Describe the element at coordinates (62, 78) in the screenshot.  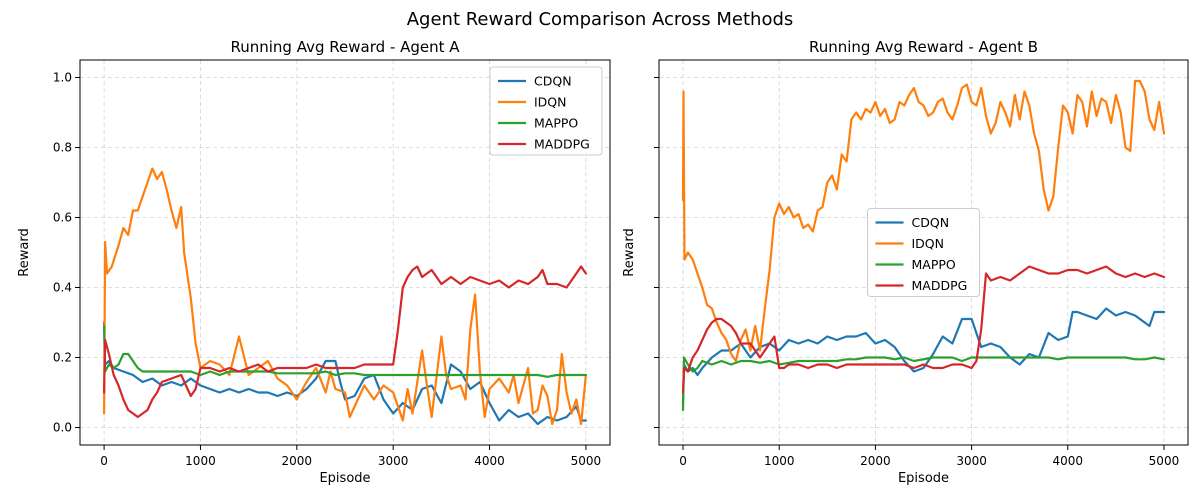
I see `y-tick-label: 1.0` at that location.